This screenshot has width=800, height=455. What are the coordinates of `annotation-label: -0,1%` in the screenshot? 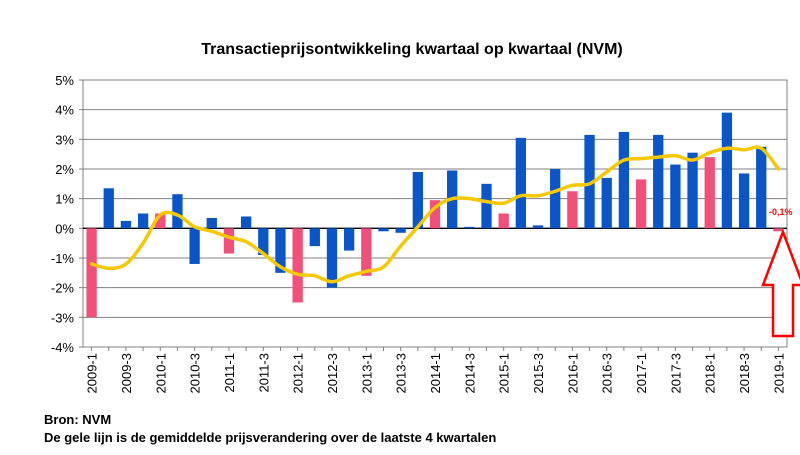 It's located at (781, 212).